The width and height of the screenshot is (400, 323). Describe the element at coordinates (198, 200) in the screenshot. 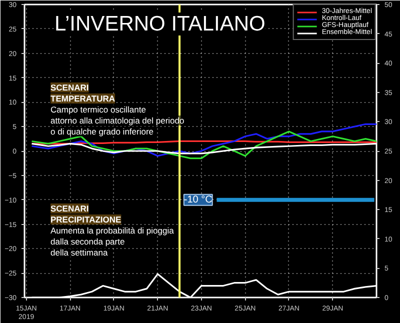

I see `ref-line-label: -10 °C` at that location.